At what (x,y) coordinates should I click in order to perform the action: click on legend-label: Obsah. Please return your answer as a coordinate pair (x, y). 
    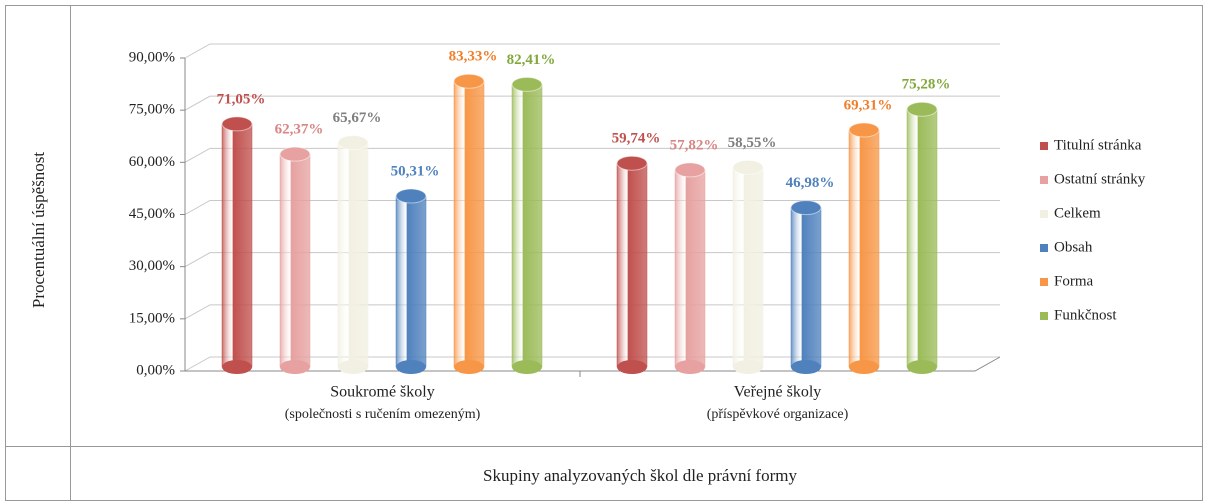
    Looking at the image, I should click on (1073, 247).